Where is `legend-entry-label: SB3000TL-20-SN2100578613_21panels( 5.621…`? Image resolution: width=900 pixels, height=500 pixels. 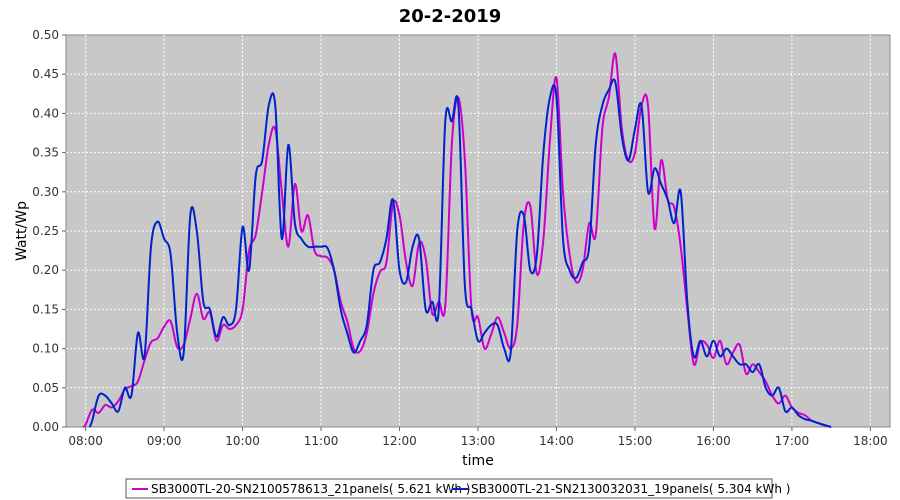 legend-entry-label: SB3000TL-20-SN2100578613_21panels( 5.621… is located at coordinates (310, 489).